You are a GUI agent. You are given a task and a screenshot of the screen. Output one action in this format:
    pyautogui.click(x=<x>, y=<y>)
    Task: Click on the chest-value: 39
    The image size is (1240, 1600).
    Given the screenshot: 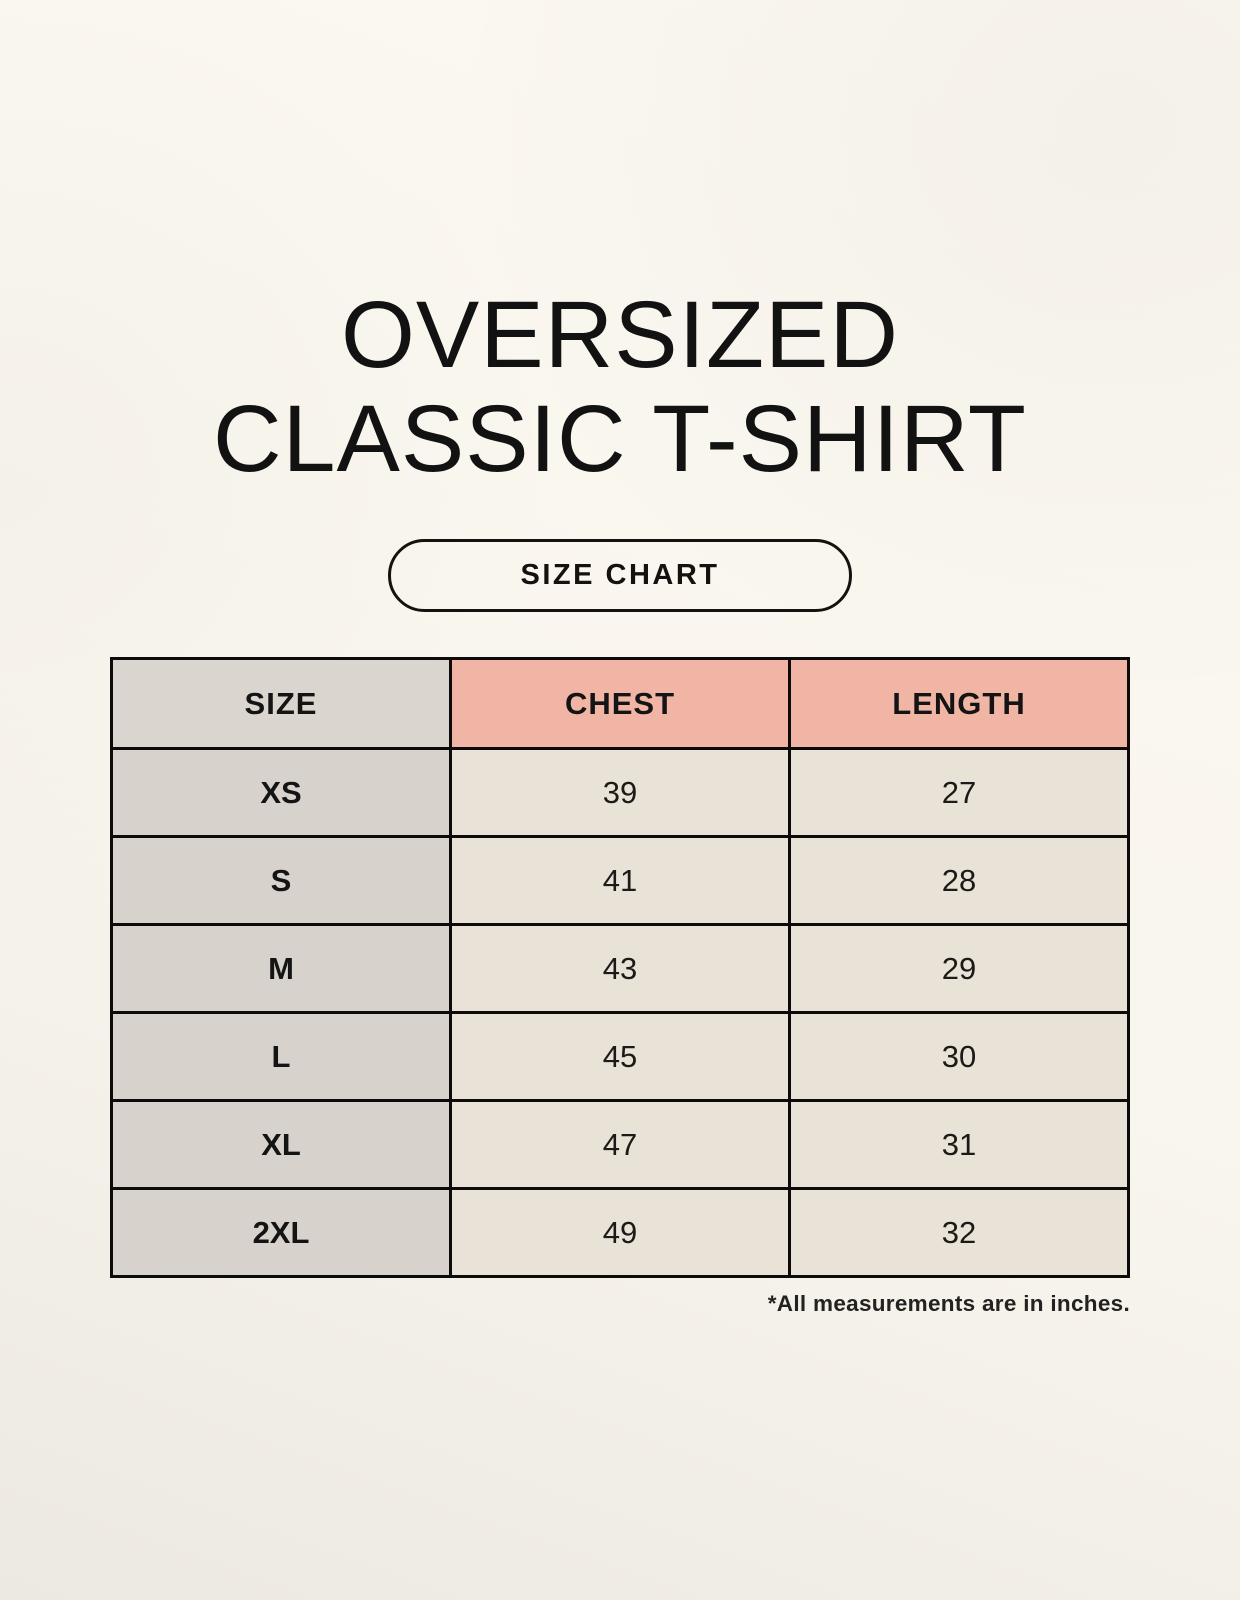 What is the action you would take?
    pyautogui.click(x=620, y=792)
    